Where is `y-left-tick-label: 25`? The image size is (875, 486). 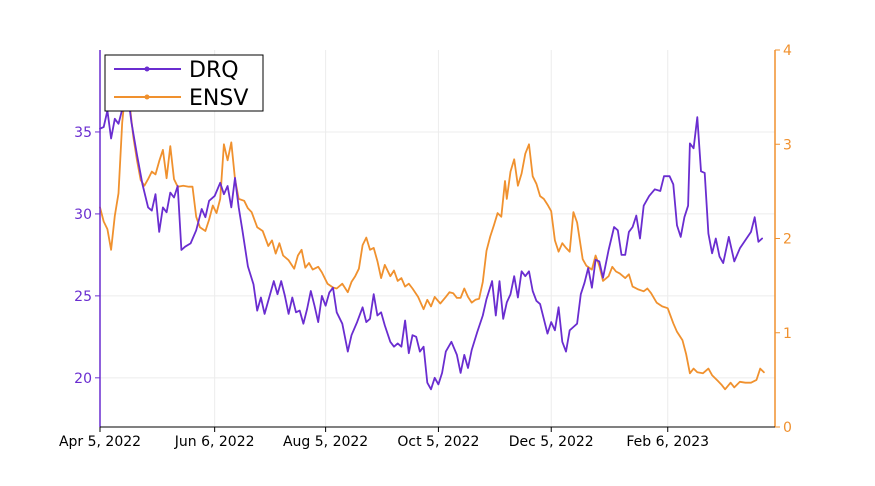 y-left-tick-label: 25 is located at coordinates (83, 297).